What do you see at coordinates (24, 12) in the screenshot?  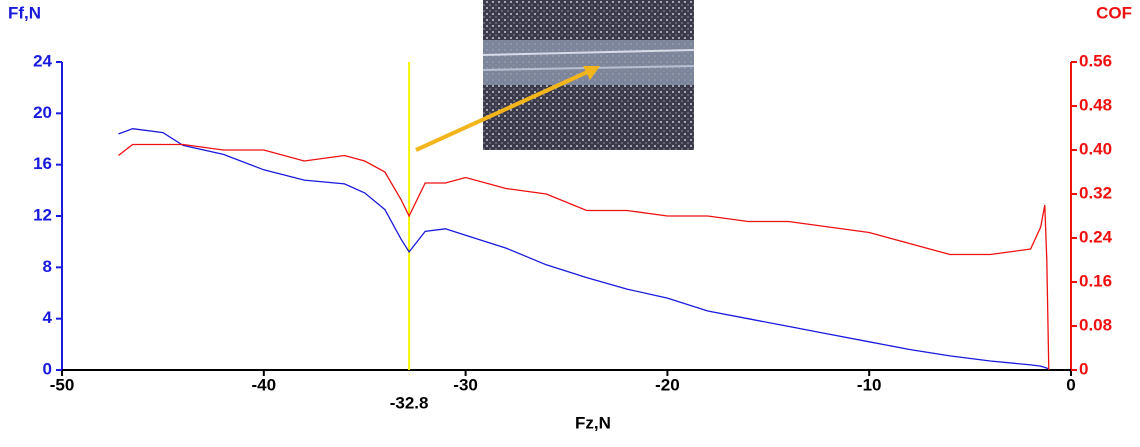 I see `y-axis-label: Ff,N` at bounding box center [24, 12].